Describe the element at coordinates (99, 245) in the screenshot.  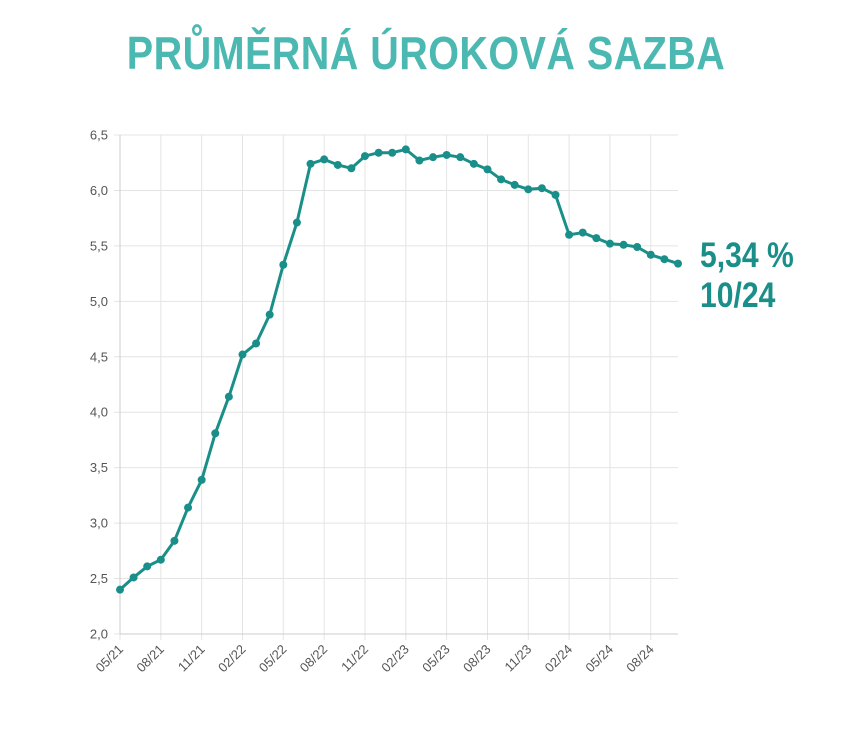
I see `y-tick-label: 5,5` at that location.